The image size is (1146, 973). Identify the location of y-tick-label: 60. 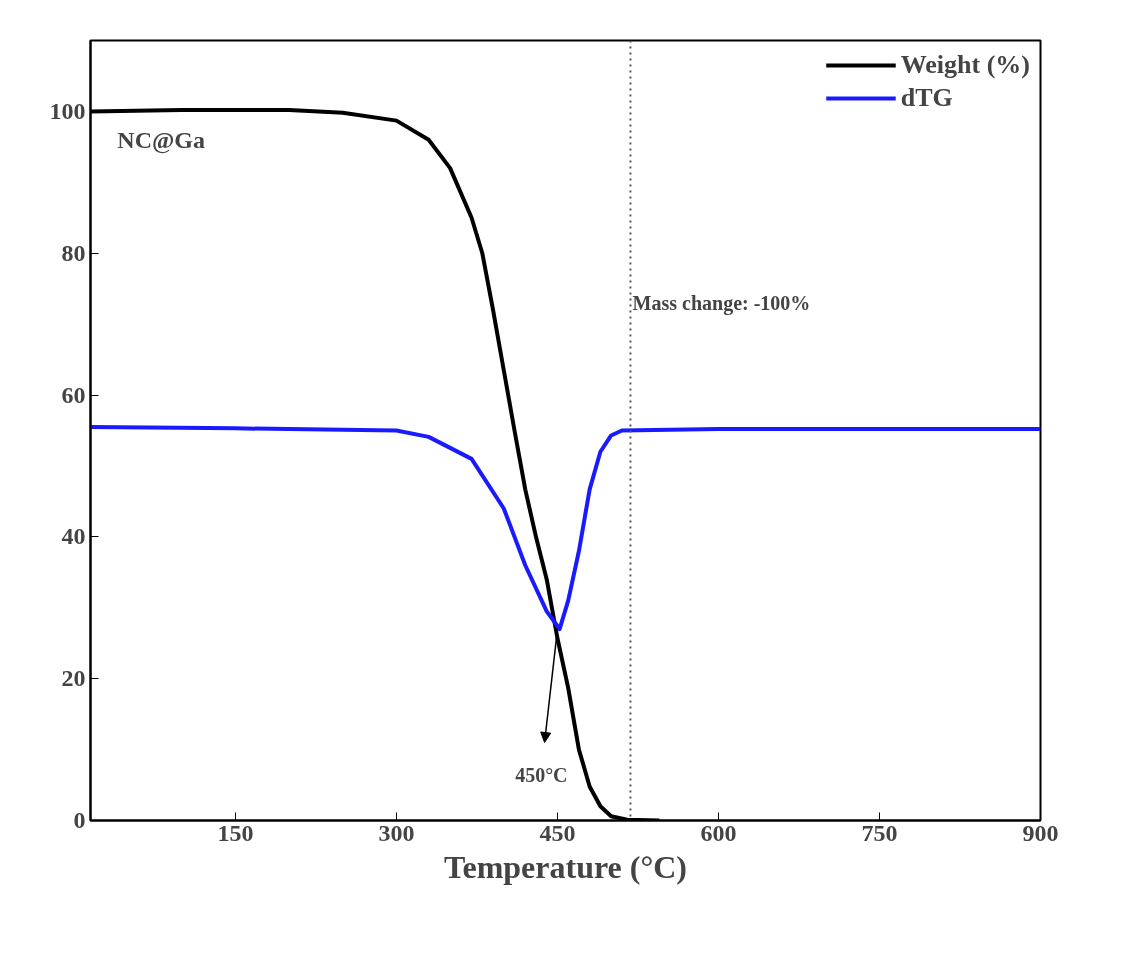
(73, 394).